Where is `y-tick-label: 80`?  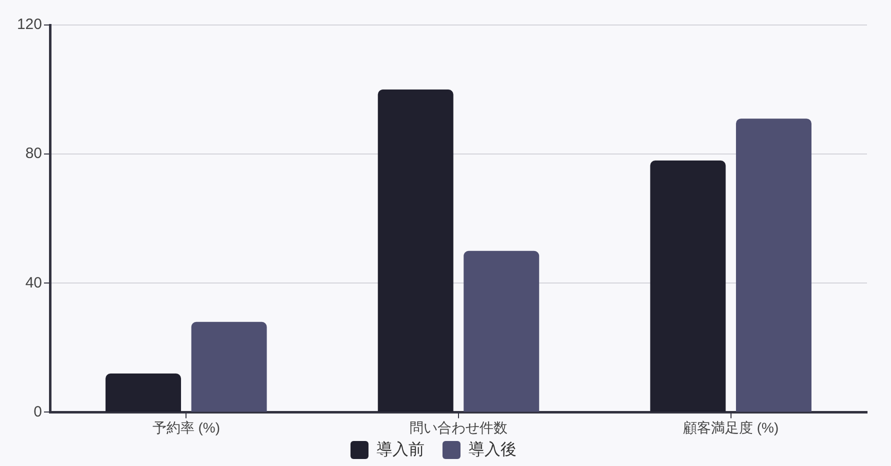 y-tick-label: 80 is located at coordinates (33, 153).